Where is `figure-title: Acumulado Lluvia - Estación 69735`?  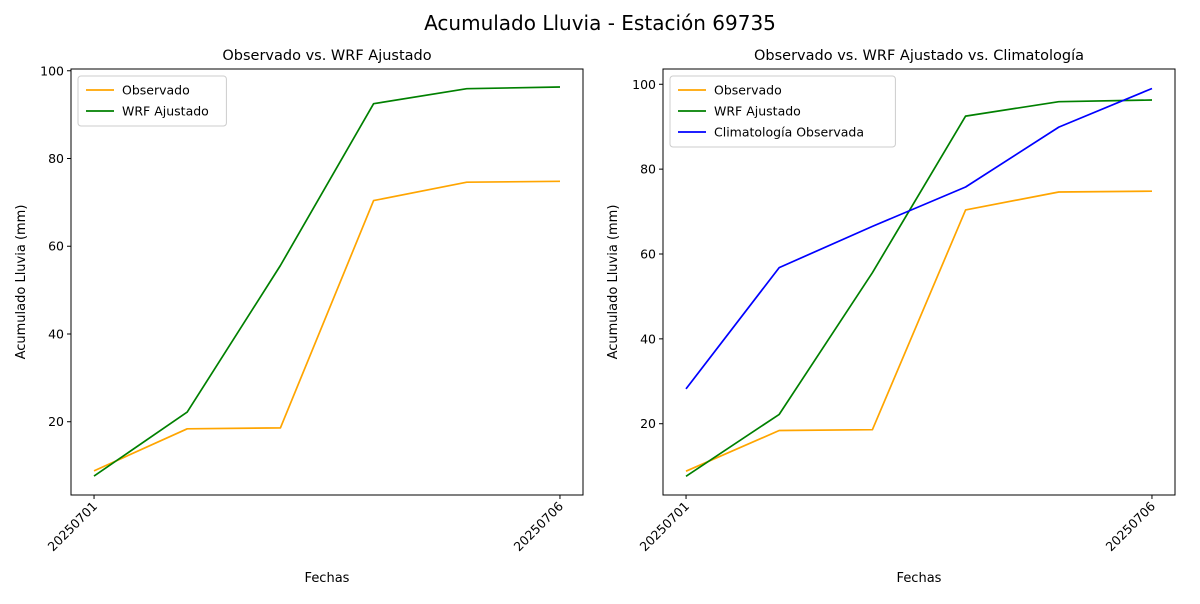
figure-title: Acumulado Lluvia - Estación 69735 is located at coordinates (600, 23).